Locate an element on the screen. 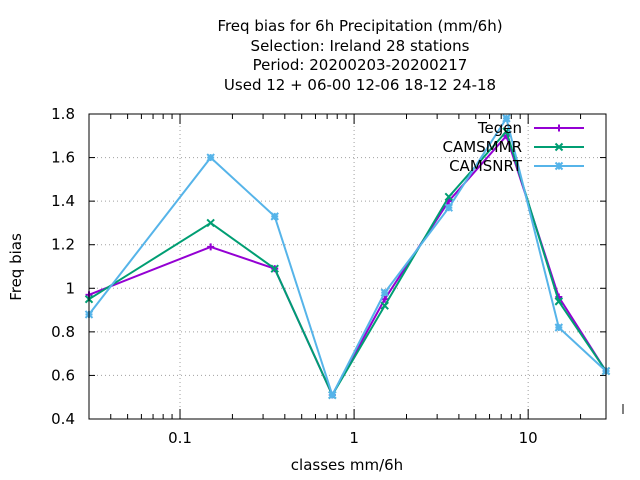  legend-entry: Tegen is located at coordinates (530, 128).